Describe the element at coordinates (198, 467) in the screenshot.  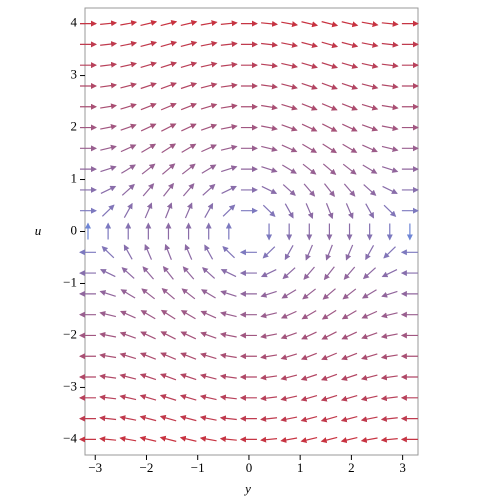
I see `x-tick-label: −1` at that location.